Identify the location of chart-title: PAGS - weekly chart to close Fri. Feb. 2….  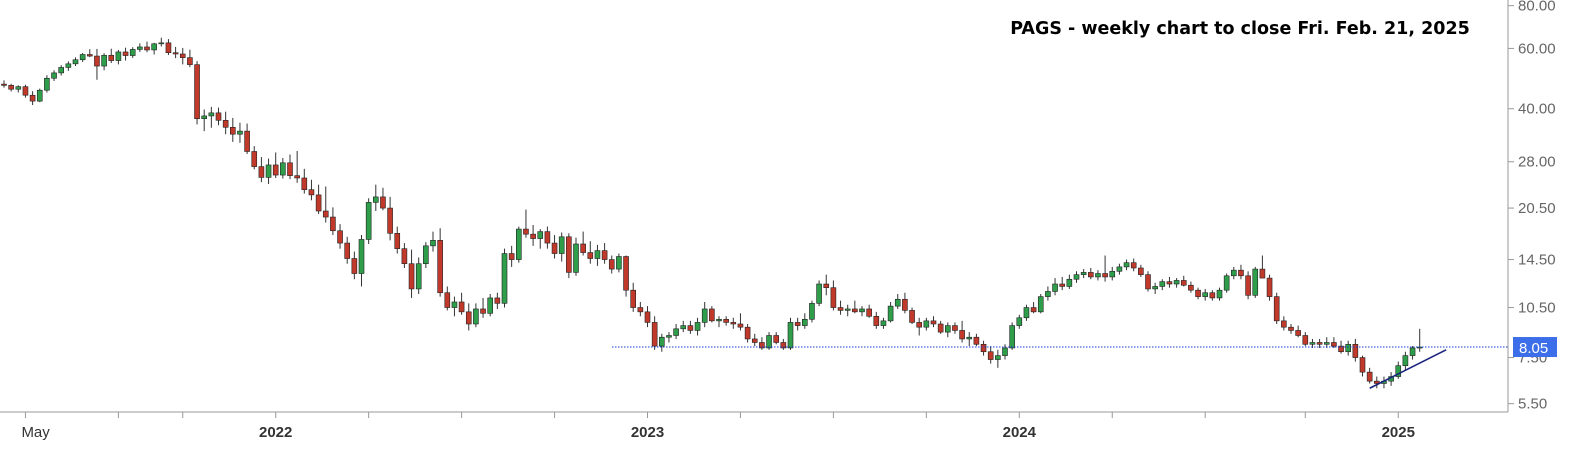
(1240, 29).